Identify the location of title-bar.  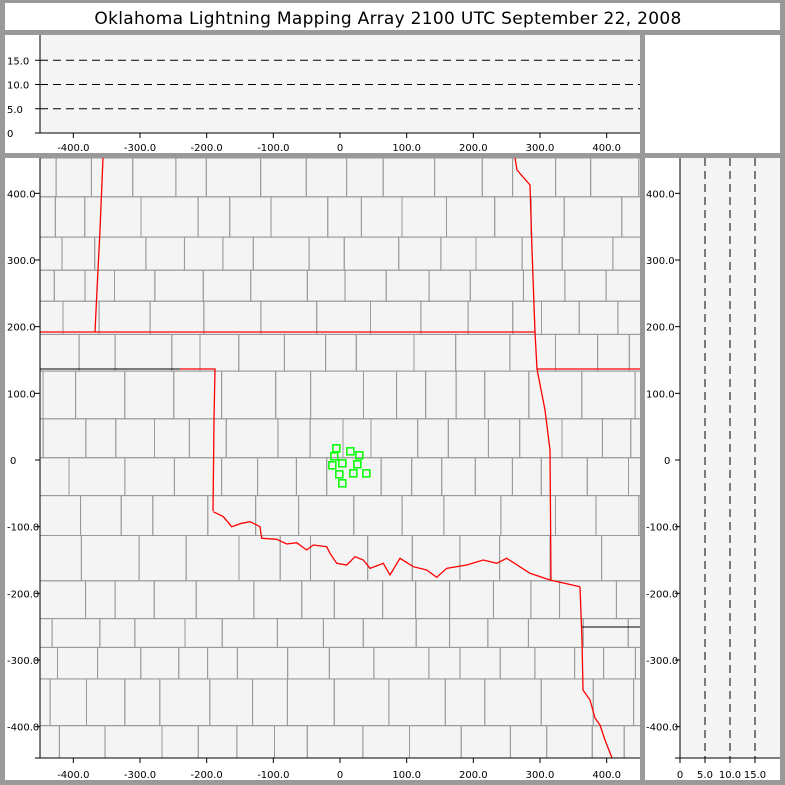
(392, 16).